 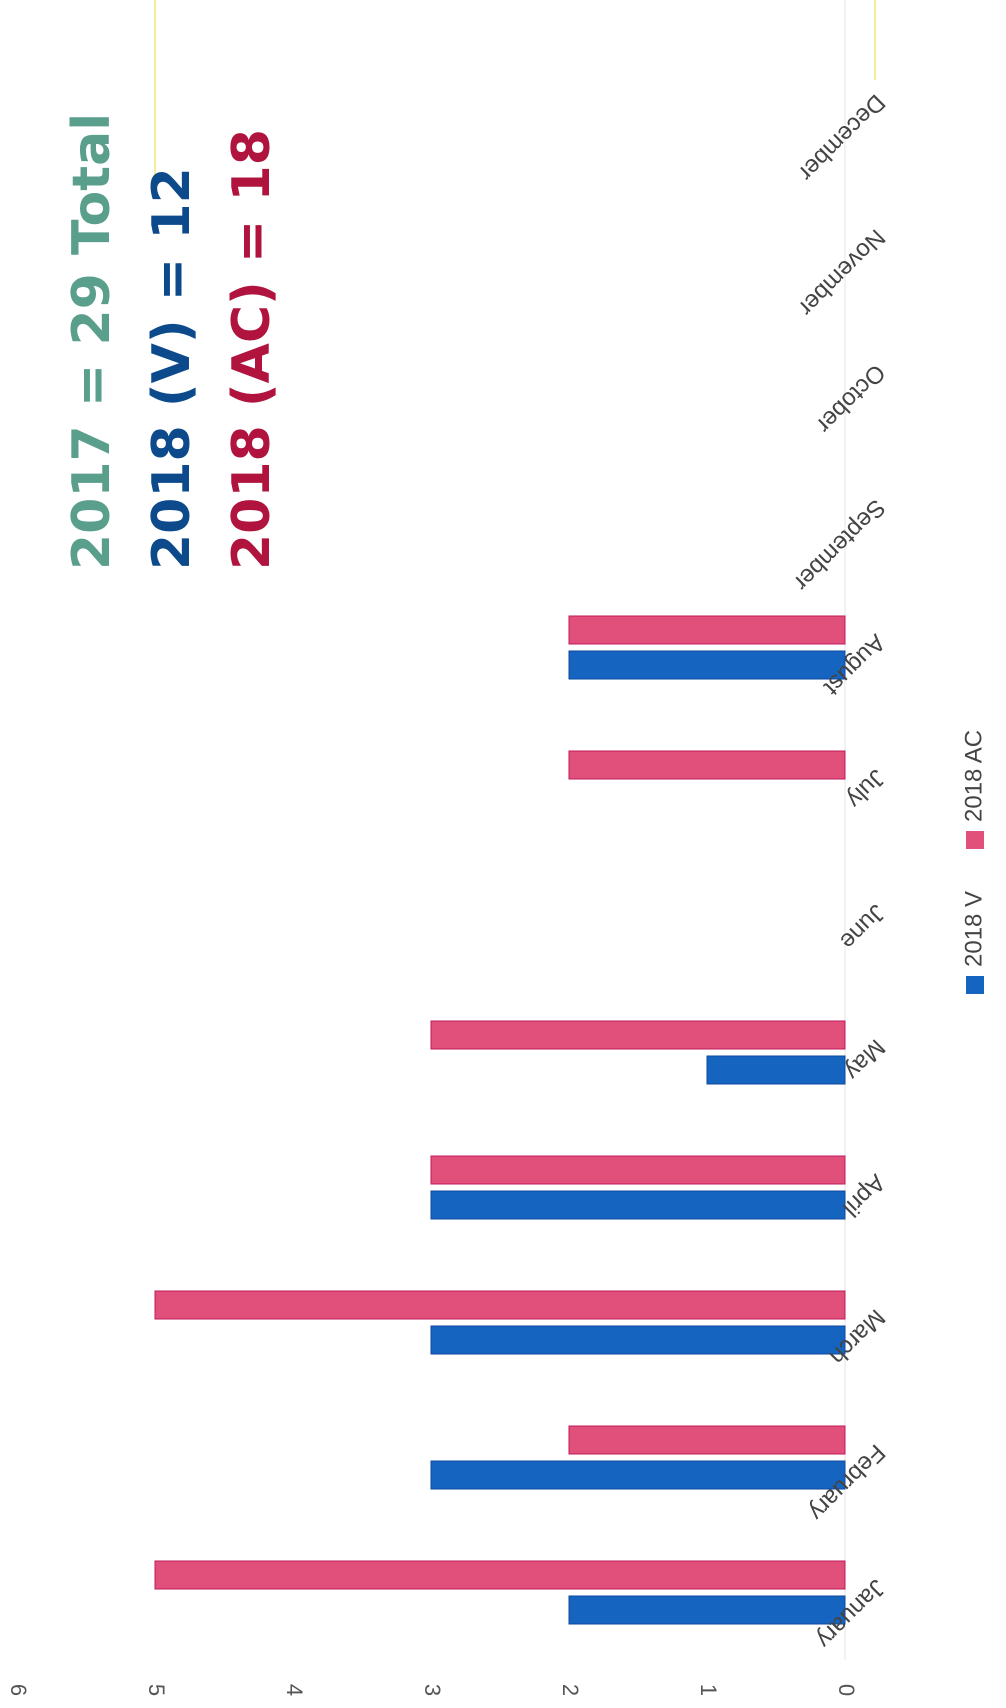 I want to click on y-tick-labels: 0 1 2 3 4 5 6, so click(x=432, y=1690).